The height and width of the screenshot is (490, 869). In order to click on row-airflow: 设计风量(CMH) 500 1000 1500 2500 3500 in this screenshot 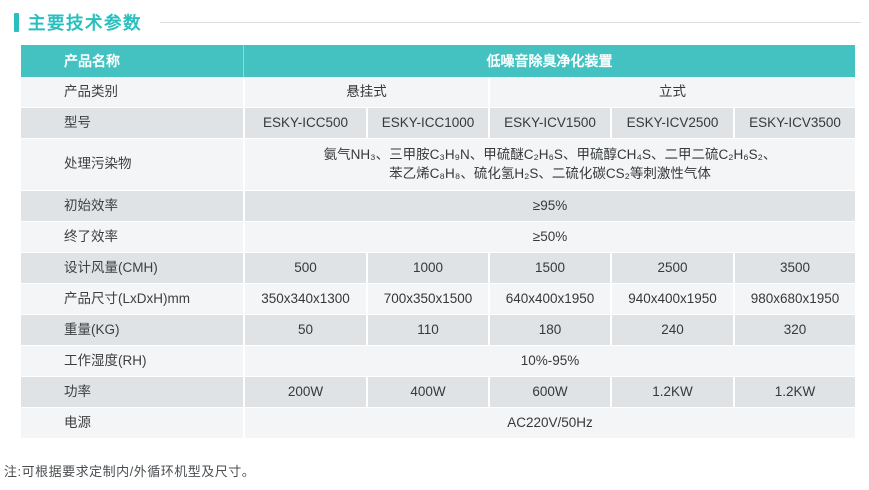, I will do `click(438, 268)`.